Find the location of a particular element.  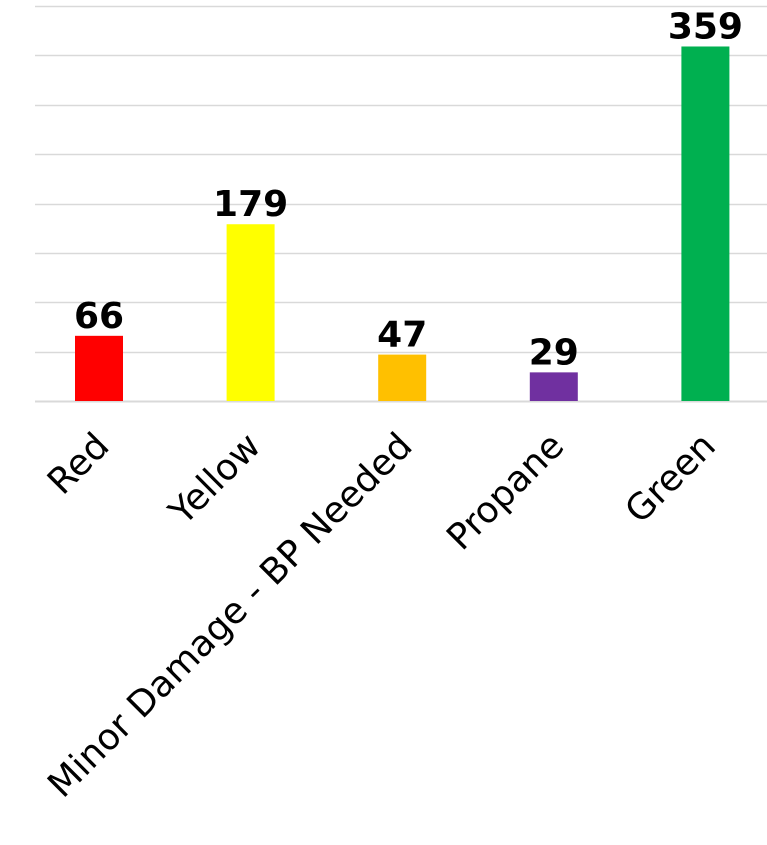

bar-red is located at coordinates (99, 368).